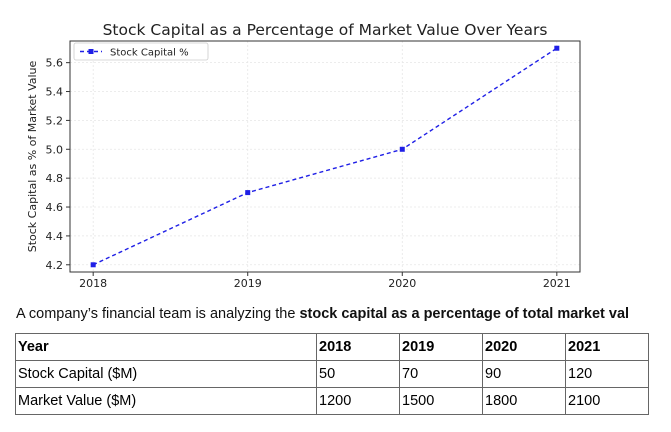 This screenshot has height=432, width=671. Describe the element at coordinates (166, 347) in the screenshot. I see `table-header-cell: Year` at that location.